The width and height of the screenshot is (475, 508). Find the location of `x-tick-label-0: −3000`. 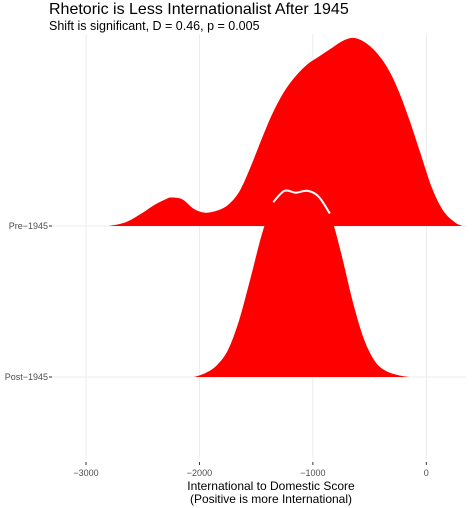

x-tick-label-0: −3000 is located at coordinates (85, 473).